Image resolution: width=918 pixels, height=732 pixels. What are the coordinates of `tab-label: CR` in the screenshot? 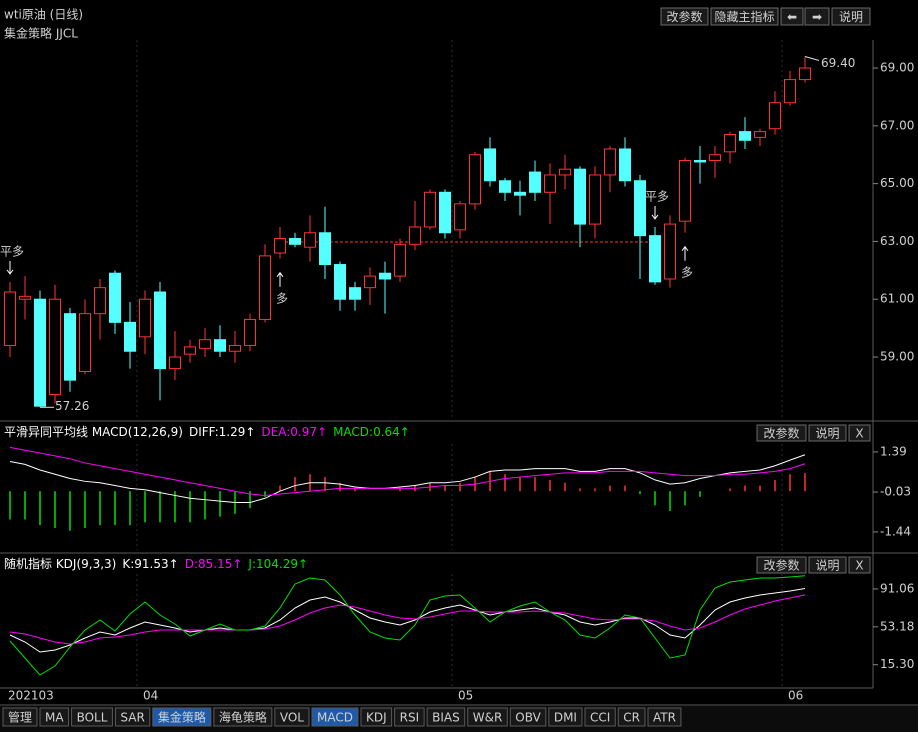 It's located at (631, 718).